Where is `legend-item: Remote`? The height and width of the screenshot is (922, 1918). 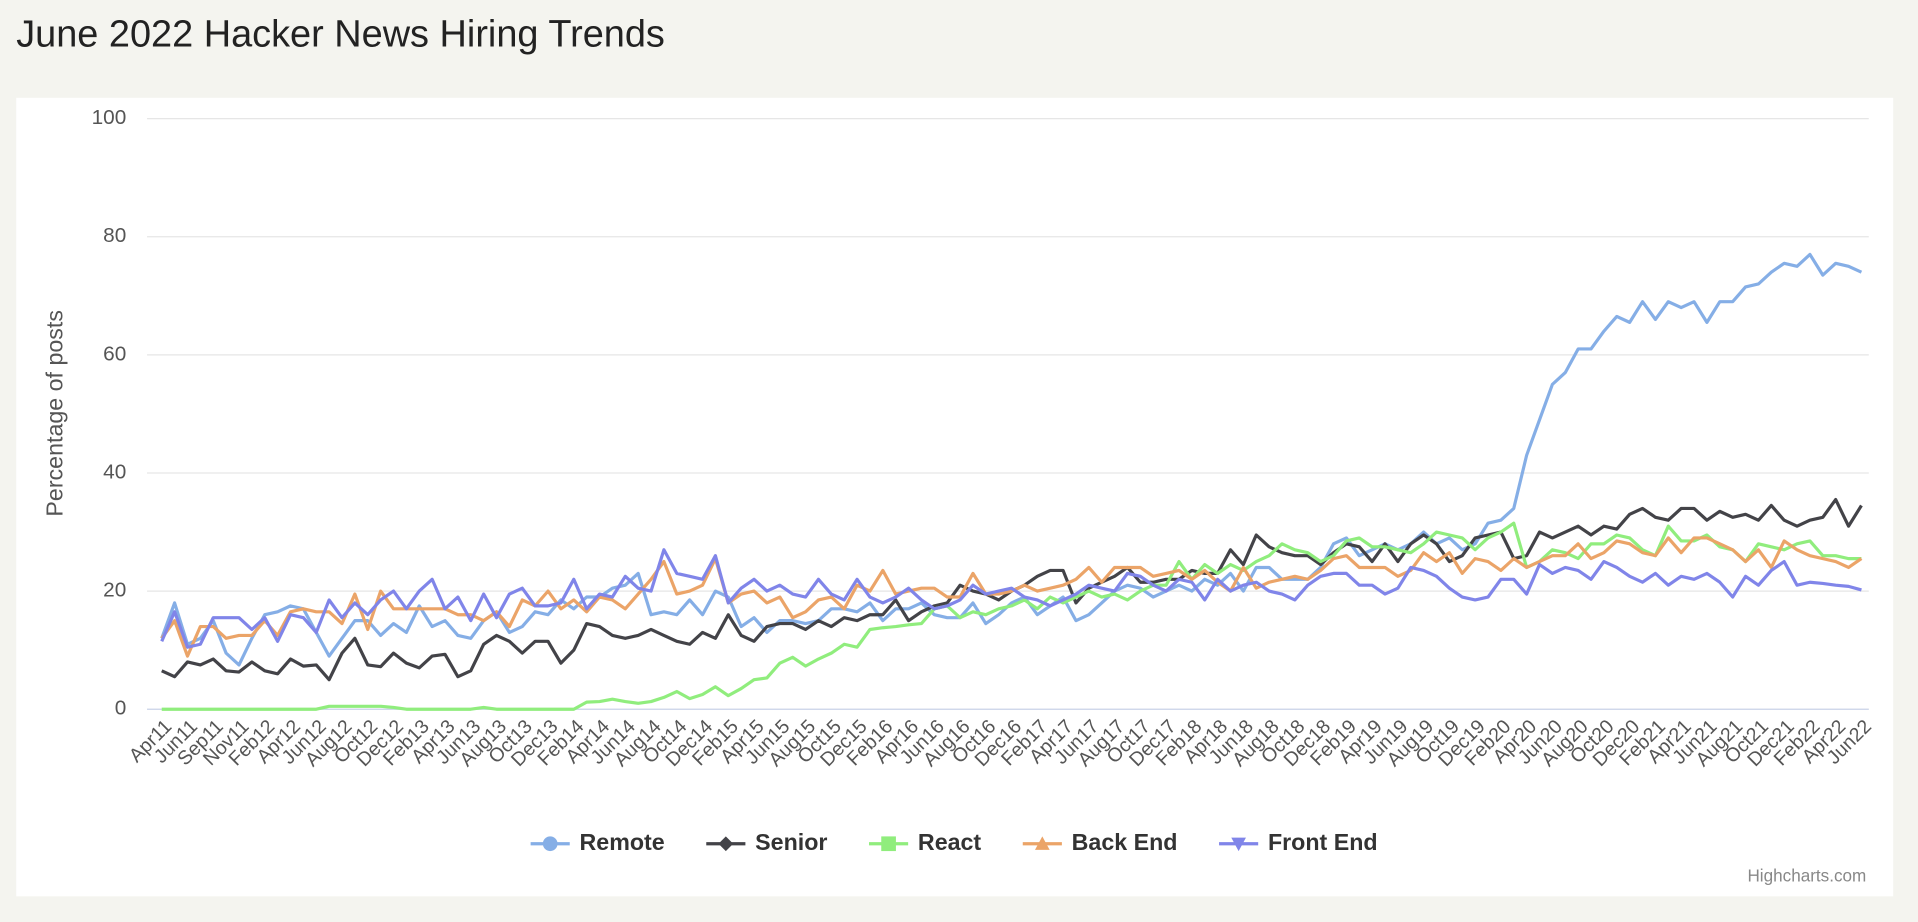
legend-item: Remote is located at coordinates (597, 842).